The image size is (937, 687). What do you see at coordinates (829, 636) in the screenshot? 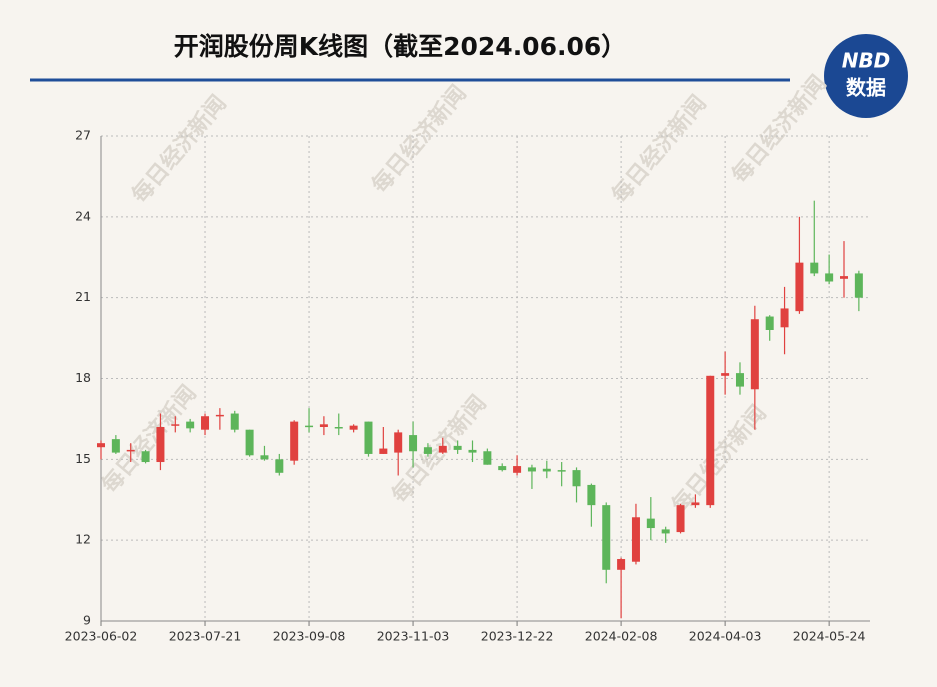
I see `x-tick-label: 2024-05-24` at bounding box center [829, 636].